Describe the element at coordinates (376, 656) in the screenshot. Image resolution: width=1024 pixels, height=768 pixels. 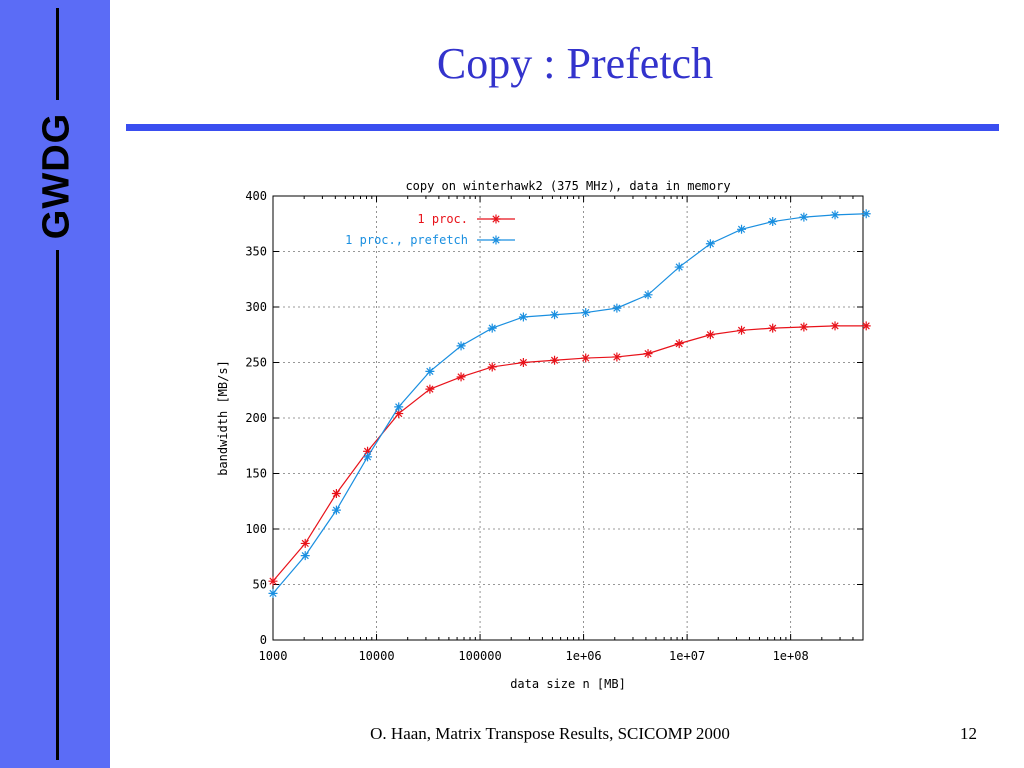
I see `x-tick-label: 10000` at that location.